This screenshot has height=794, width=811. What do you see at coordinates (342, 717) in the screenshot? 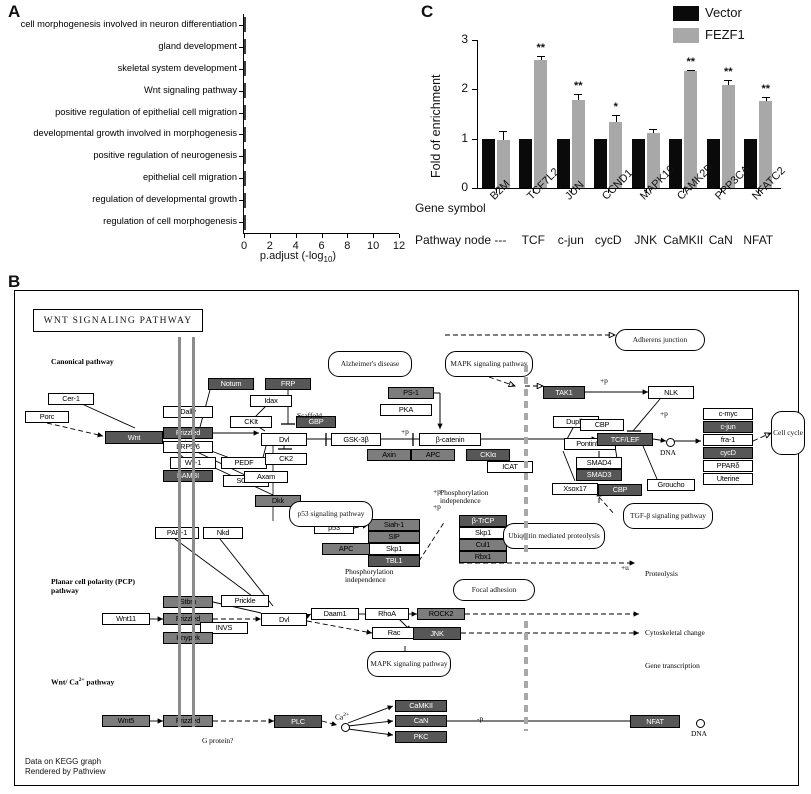
I see `annotation-calcium-ion: Ca2+` at bounding box center [342, 717].